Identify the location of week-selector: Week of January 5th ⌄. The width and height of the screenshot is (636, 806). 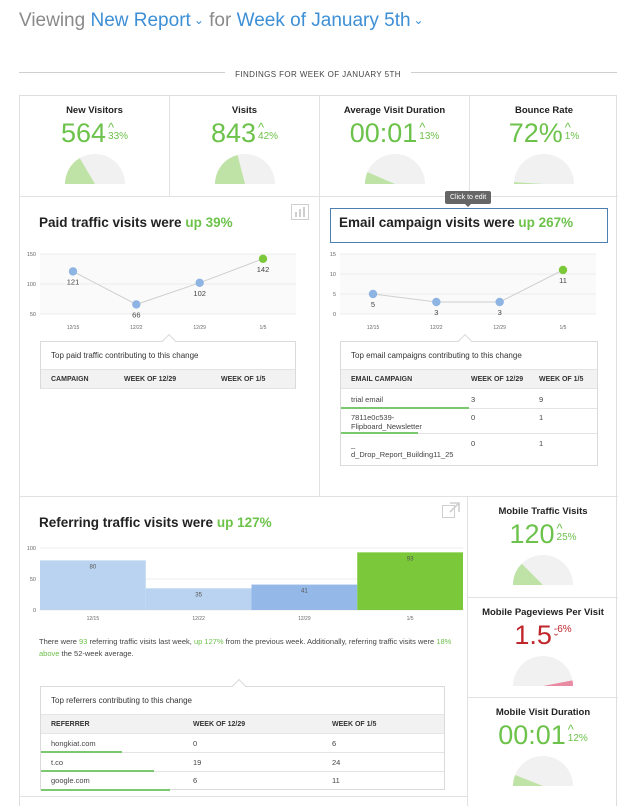
(330, 20).